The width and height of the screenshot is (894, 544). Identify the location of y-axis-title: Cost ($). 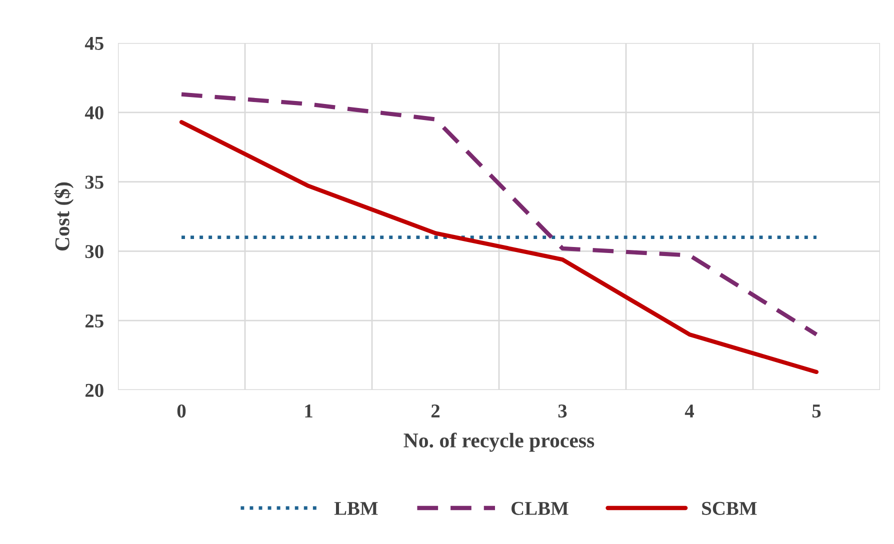
(64, 216).